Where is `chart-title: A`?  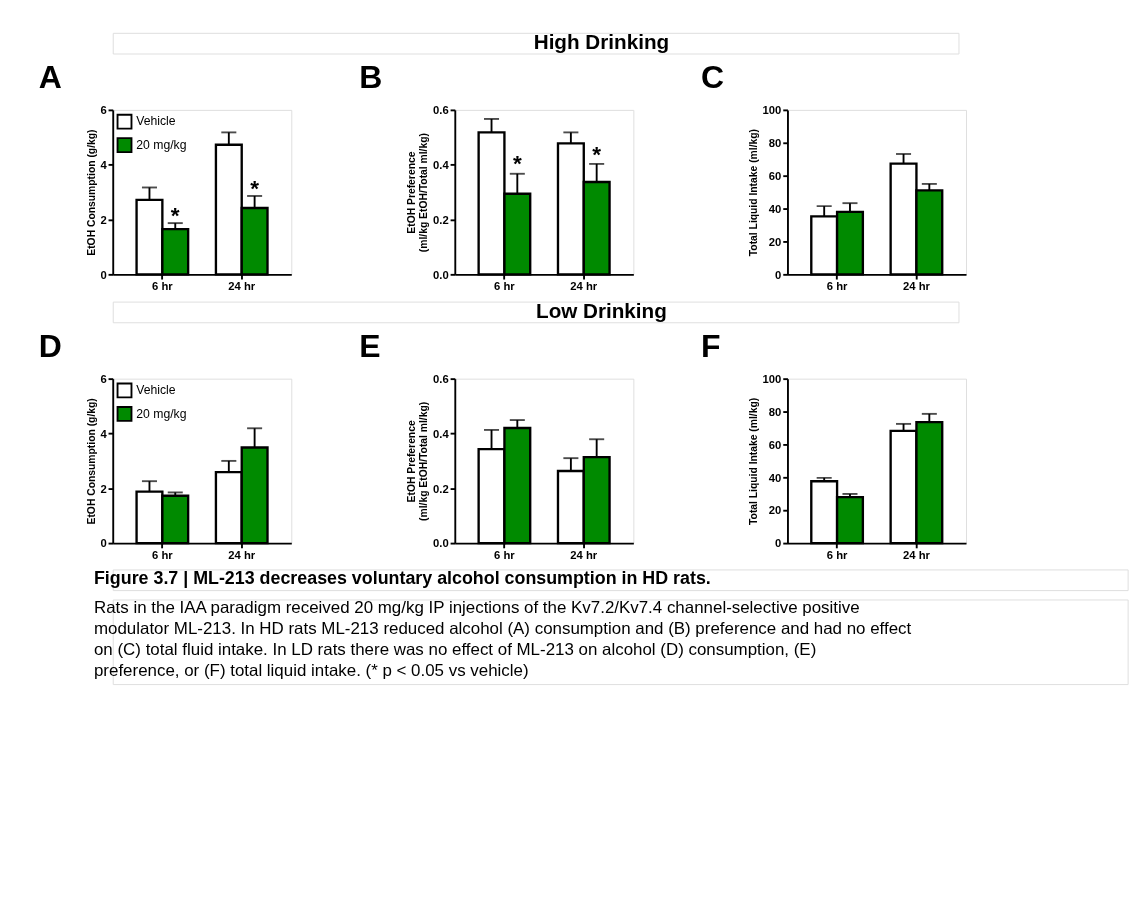
chart-title: A is located at coordinates (50, 77).